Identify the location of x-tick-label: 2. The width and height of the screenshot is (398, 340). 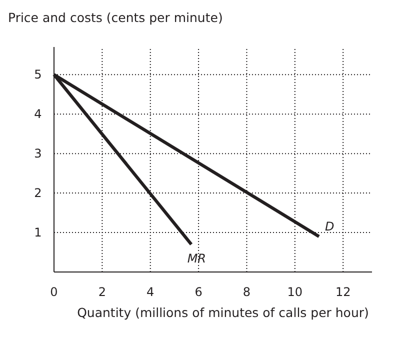
(102, 292).